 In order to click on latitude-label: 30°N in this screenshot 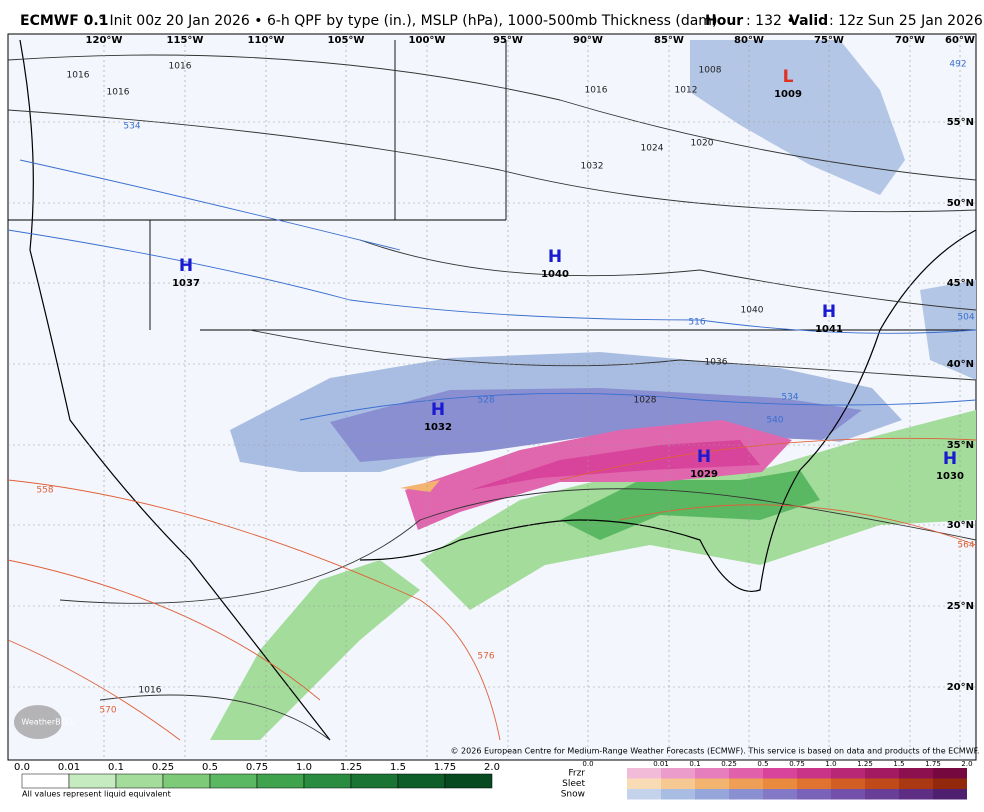, I will do `click(960, 525)`.